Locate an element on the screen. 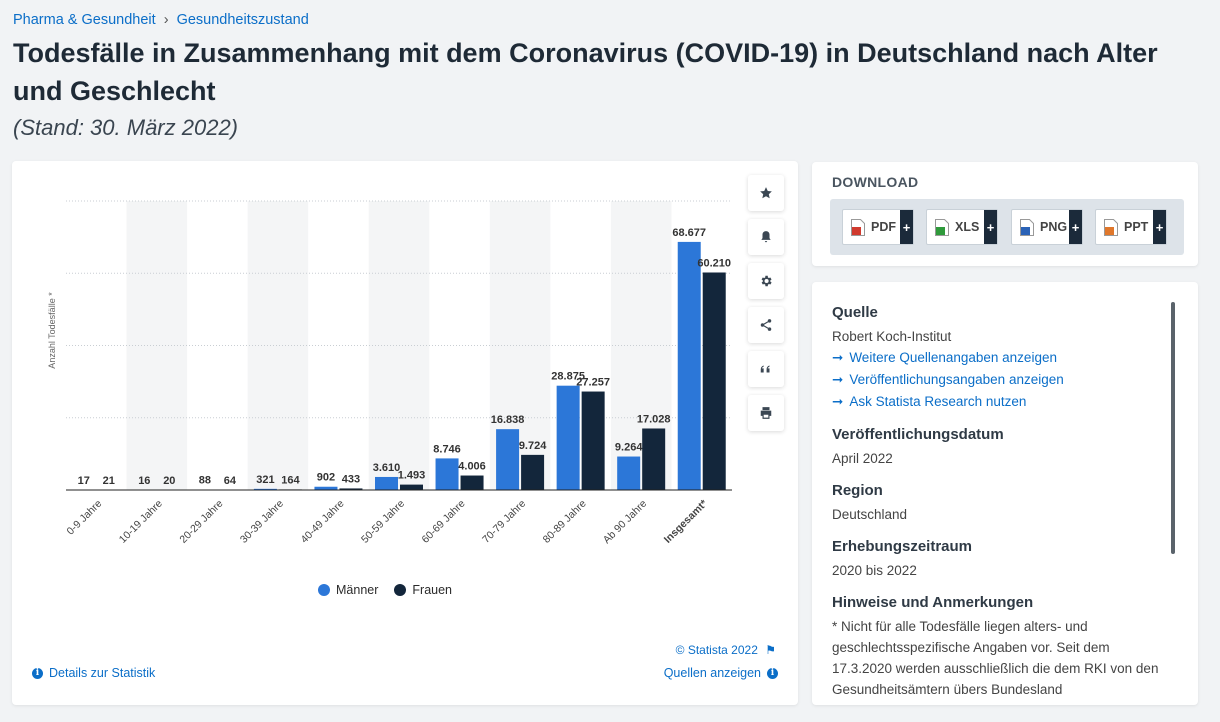 This screenshot has width=1220, height=722. legend-label-maenner: Männer is located at coordinates (357, 590).